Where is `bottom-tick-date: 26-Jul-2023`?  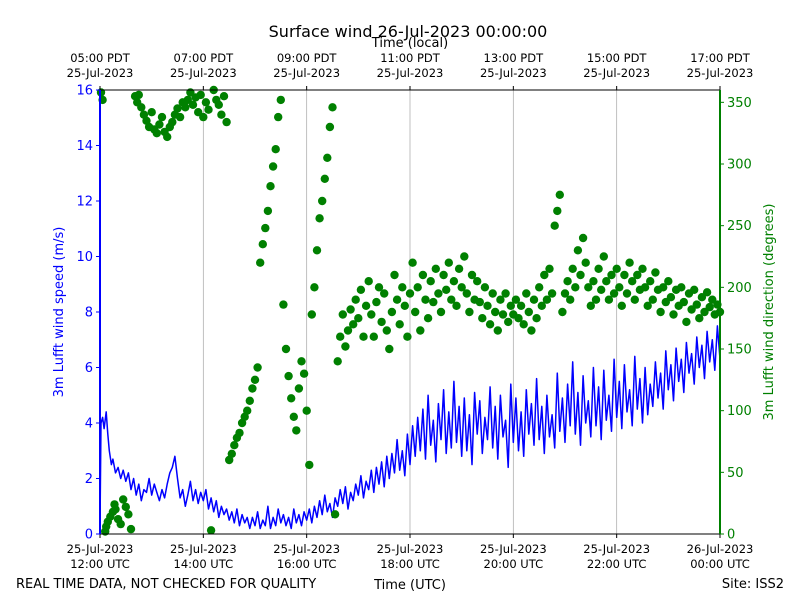 bottom-tick-date: 26-Jul-2023 is located at coordinates (720, 549).